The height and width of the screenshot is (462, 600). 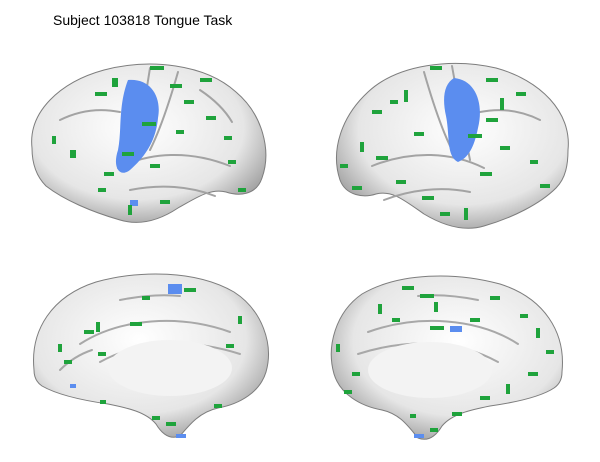 I want to click on right-lateral-view, so click(x=452, y=146).